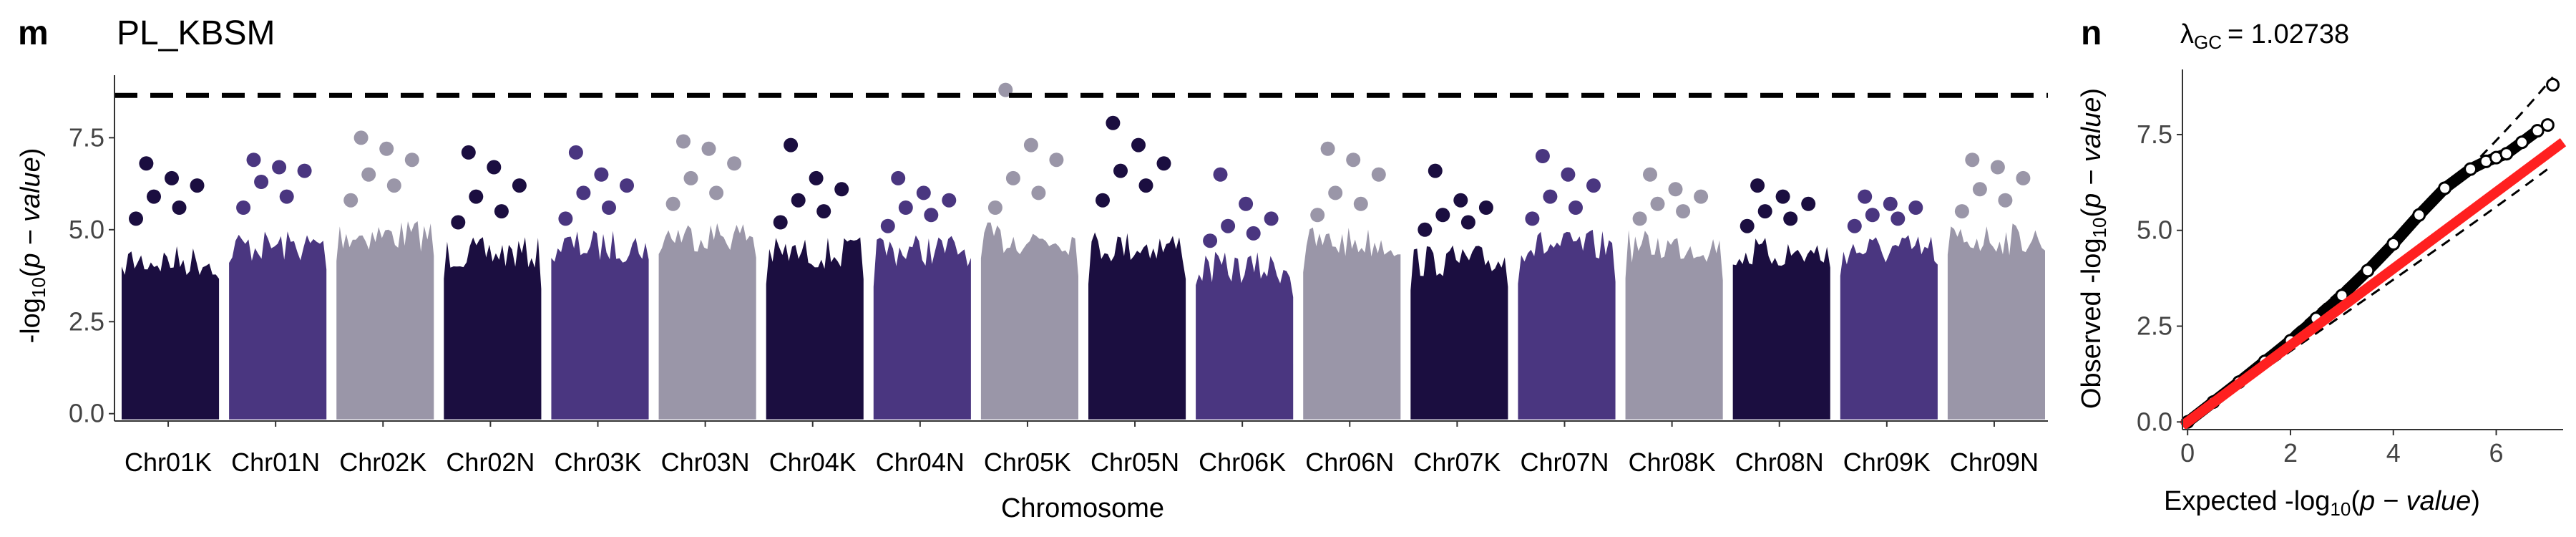  I want to click on x-tick-label-Chr03K: Chr03K, so click(597, 462).